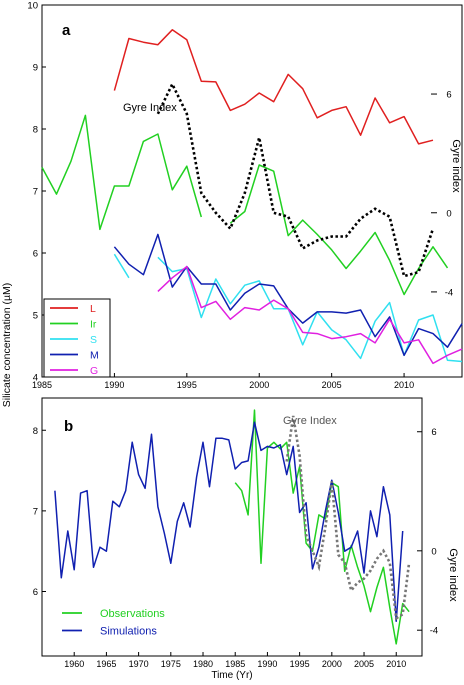  I want to click on panel-a-legend: L Ir SMG, so click(77, 338).